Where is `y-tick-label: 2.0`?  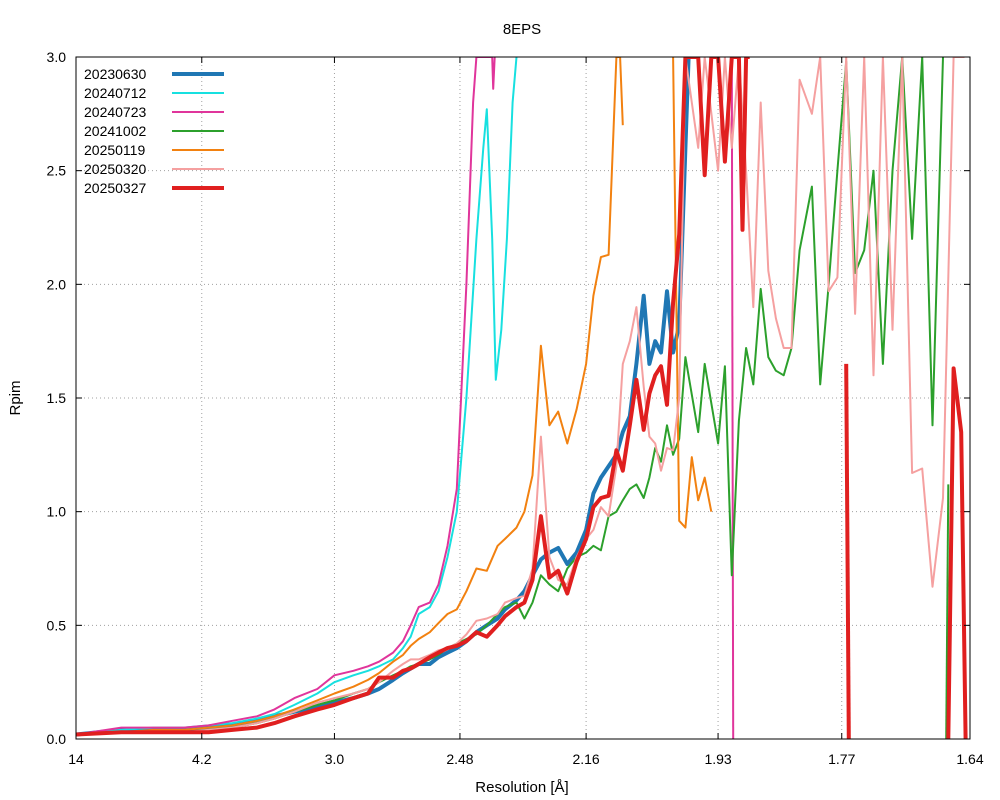
y-tick-label: 2.0 is located at coordinates (57, 284).